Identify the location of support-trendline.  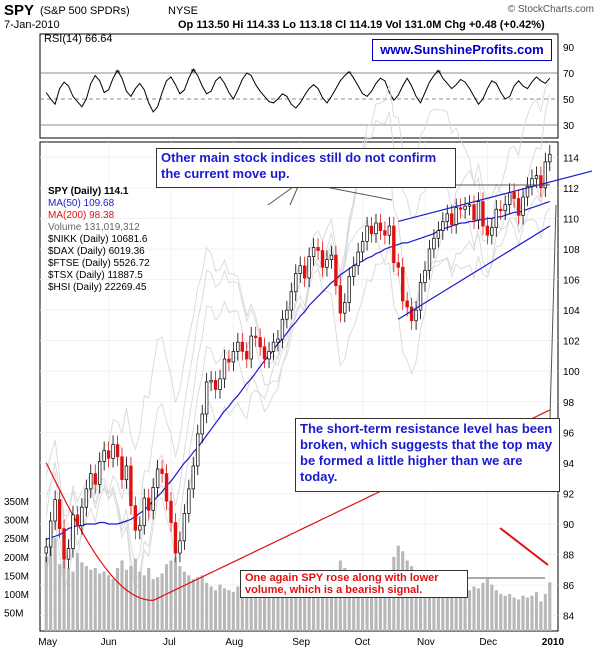
(474, 272).